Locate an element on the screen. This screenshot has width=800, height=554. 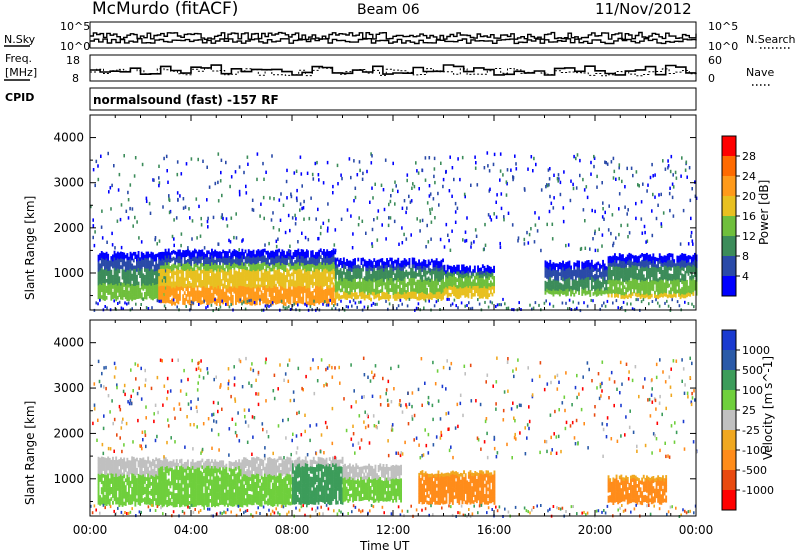
freq-tick-top: 18 is located at coordinates (73, 60).